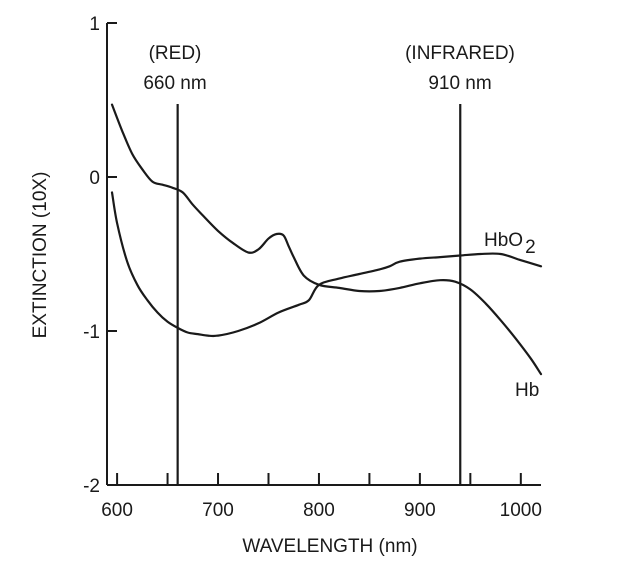 This screenshot has width=641, height=573. Describe the element at coordinates (218, 510) in the screenshot. I see `x-tick-label: 700` at that location.